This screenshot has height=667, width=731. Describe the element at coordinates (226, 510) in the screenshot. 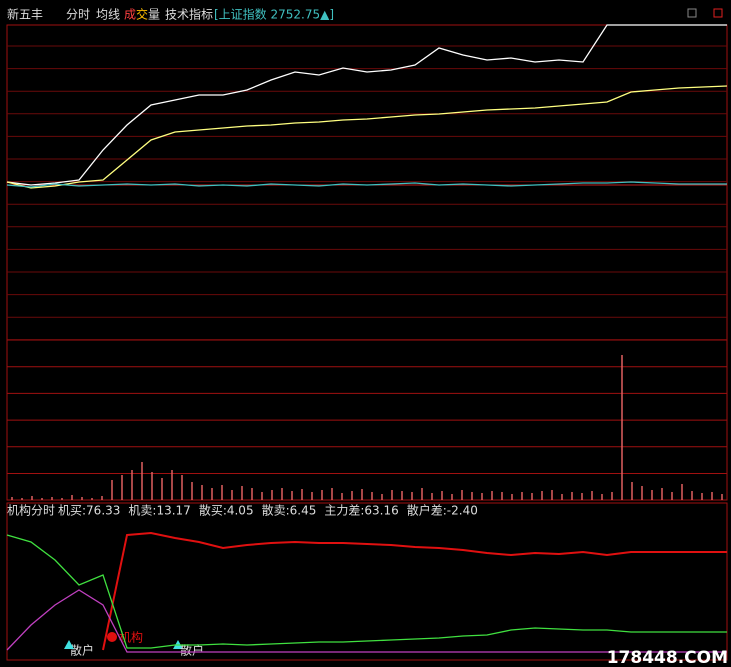

I see `indicator-item: 散买:4.05` at that location.